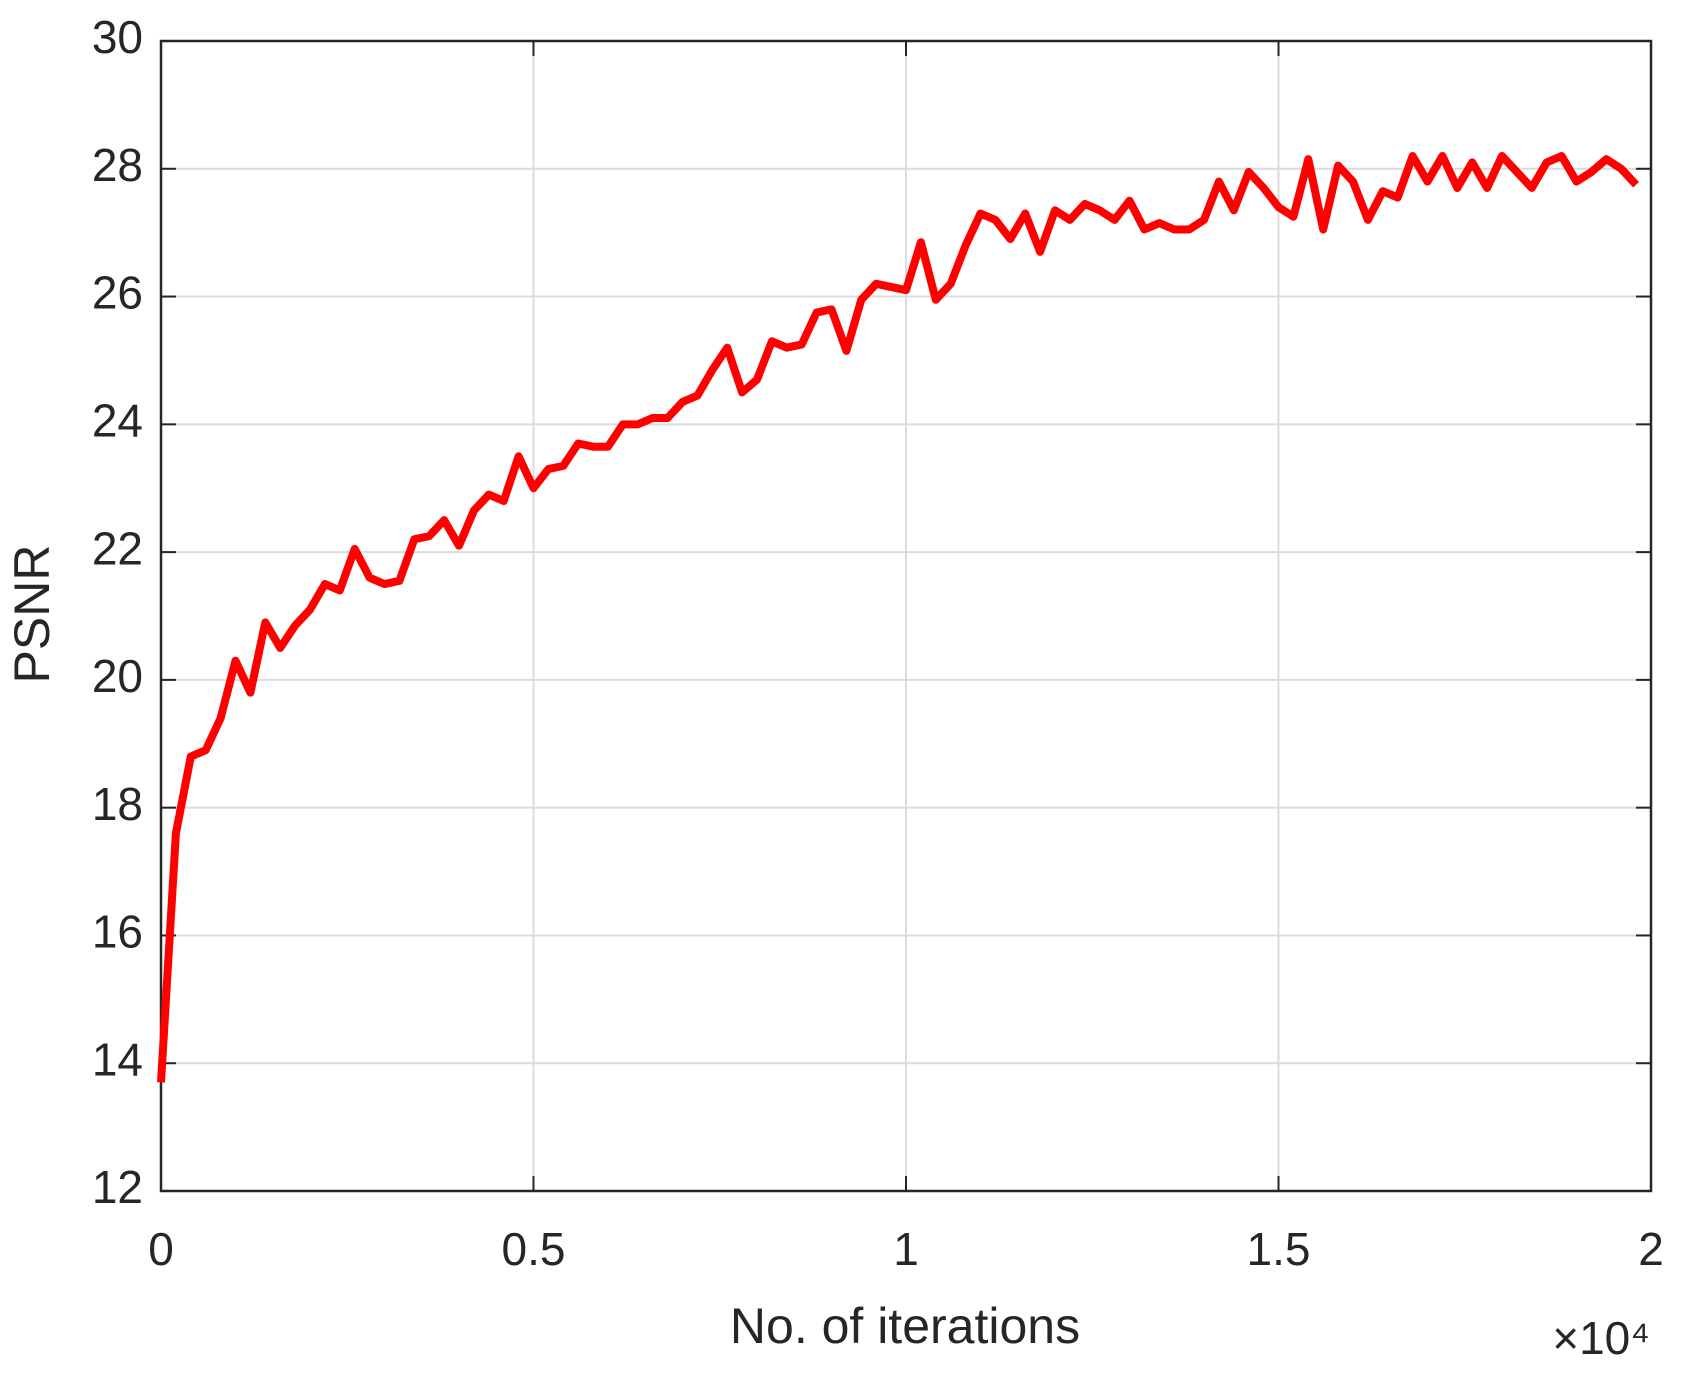  Describe the element at coordinates (117, 804) in the screenshot. I see `y-tick-label: 18` at that location.